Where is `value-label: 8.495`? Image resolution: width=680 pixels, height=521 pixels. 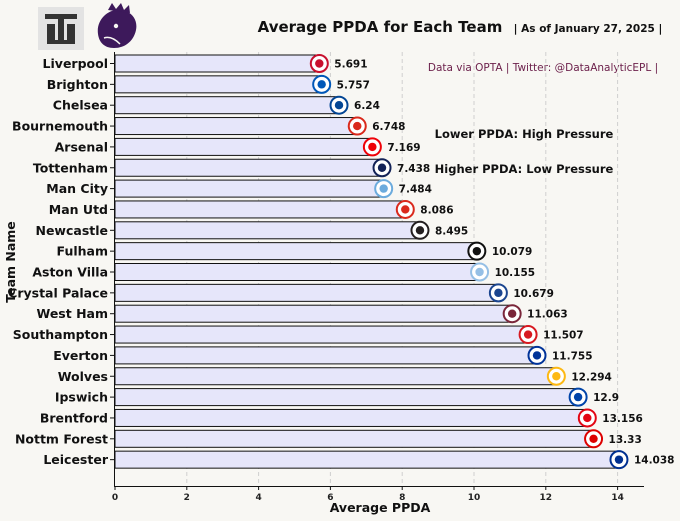 value-label: 8.495 is located at coordinates (451, 231).